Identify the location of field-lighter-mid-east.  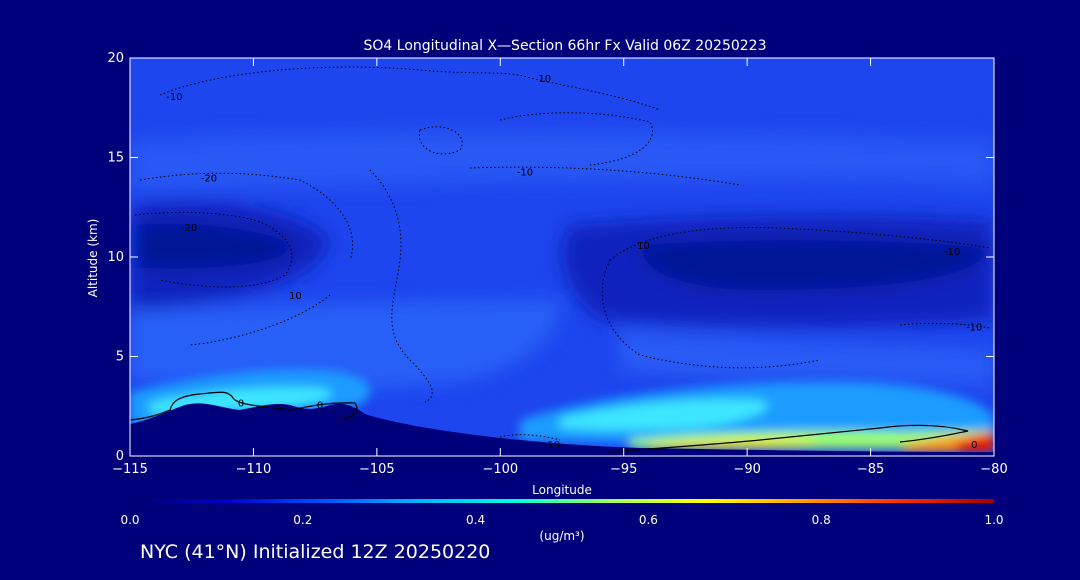
(807, 357).